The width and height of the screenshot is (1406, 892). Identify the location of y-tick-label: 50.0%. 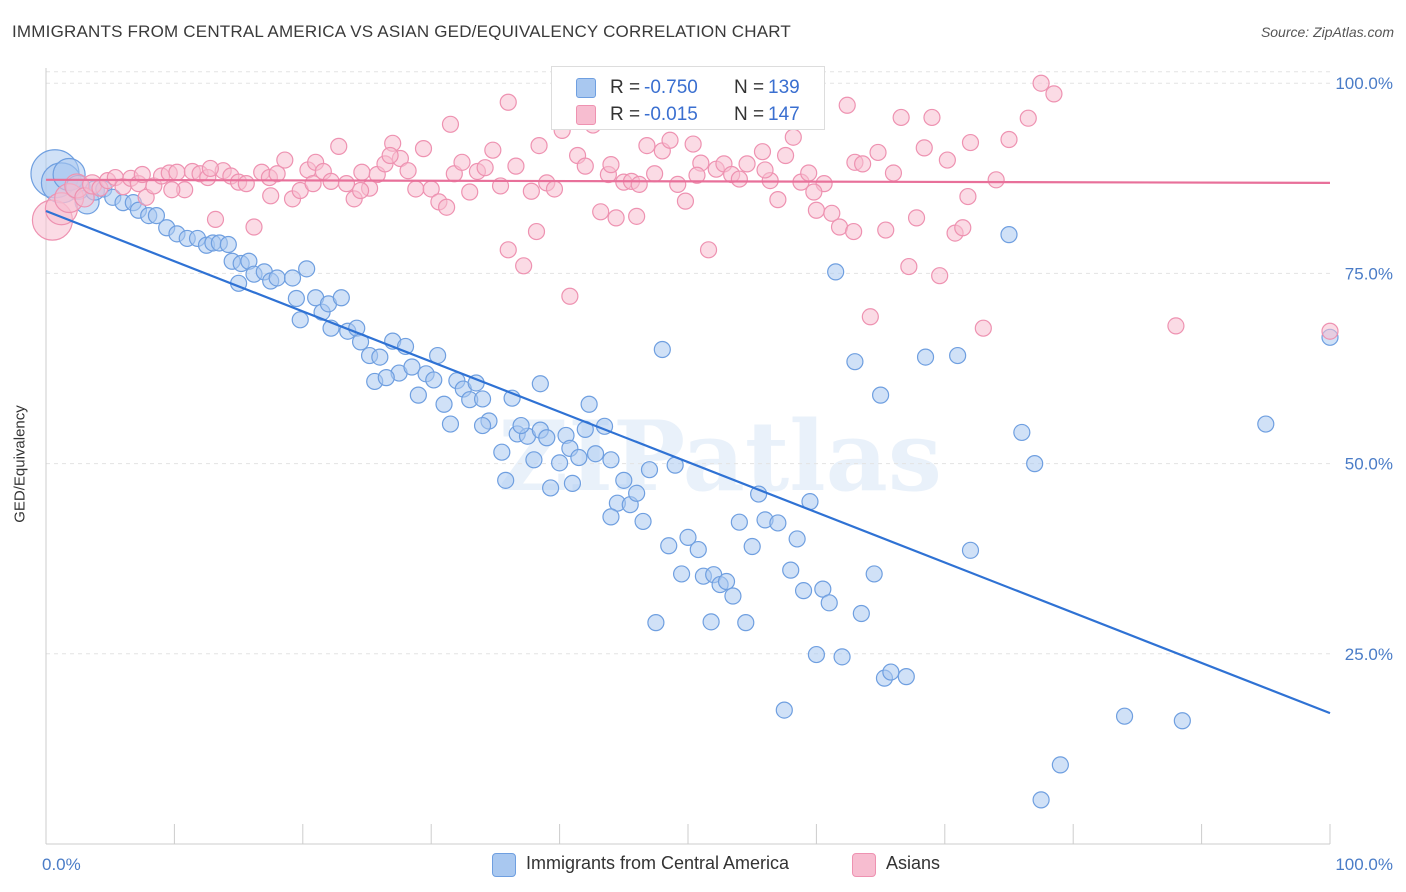
(1369, 464).